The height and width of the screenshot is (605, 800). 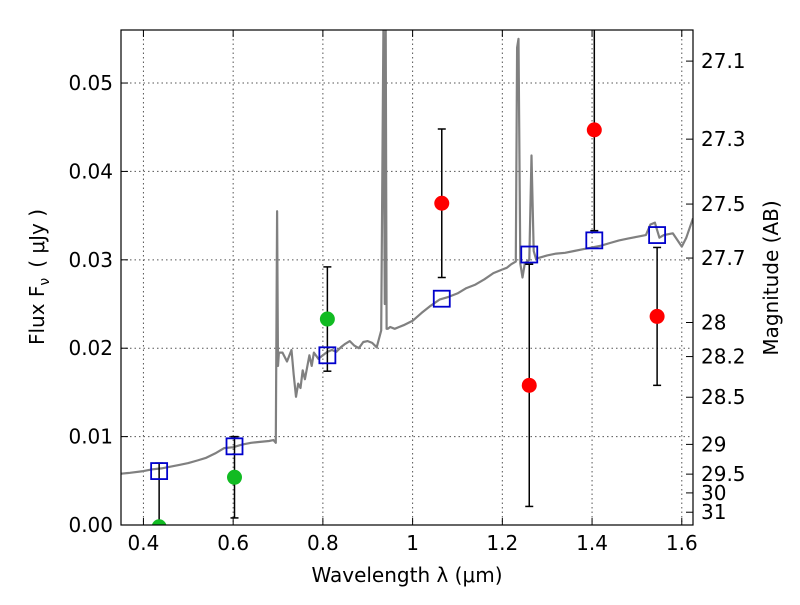 I want to click on x-tick-label: 0.6, so click(x=233, y=543).